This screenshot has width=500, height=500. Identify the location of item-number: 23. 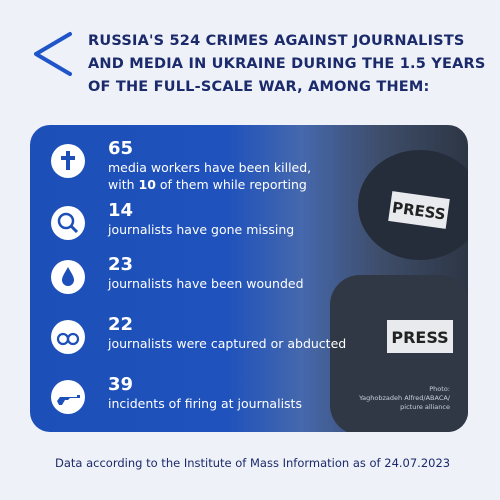
(121, 264).